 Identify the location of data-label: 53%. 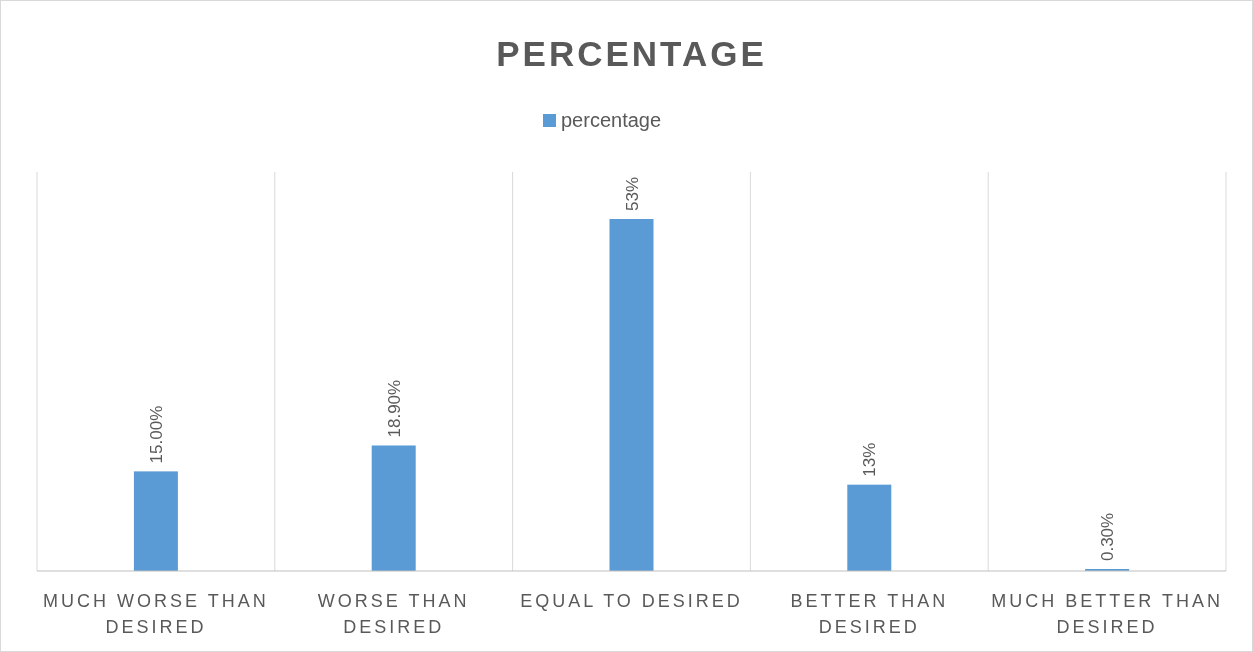
(632, 193).